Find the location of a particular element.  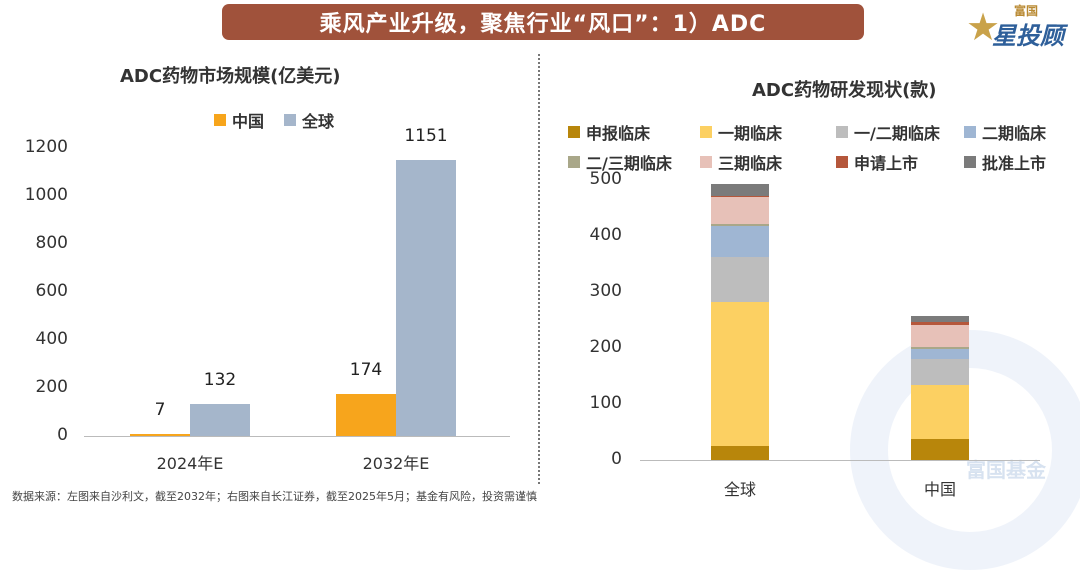

legend-label: 三期临床 is located at coordinates (750, 163).